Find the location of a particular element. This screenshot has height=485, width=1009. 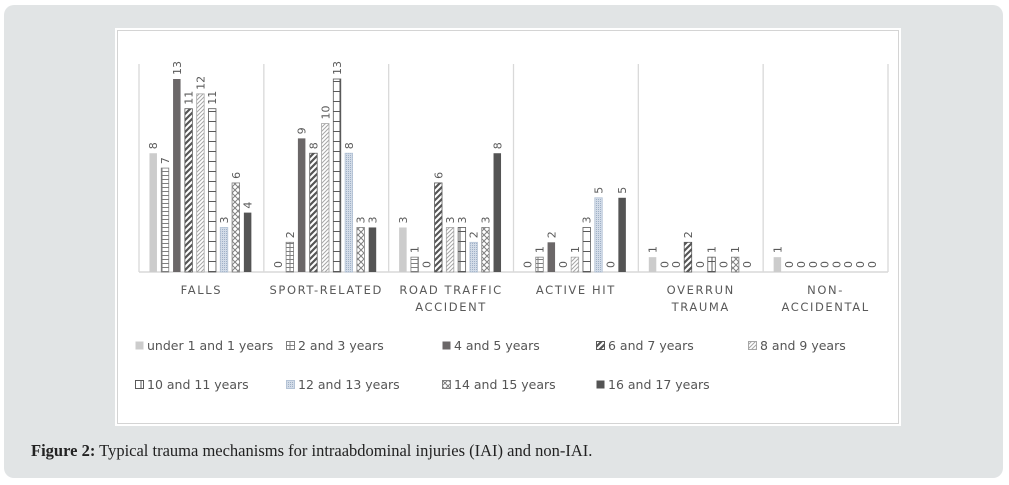

x-tick-label: SPORT-RELATED is located at coordinates (326, 290).